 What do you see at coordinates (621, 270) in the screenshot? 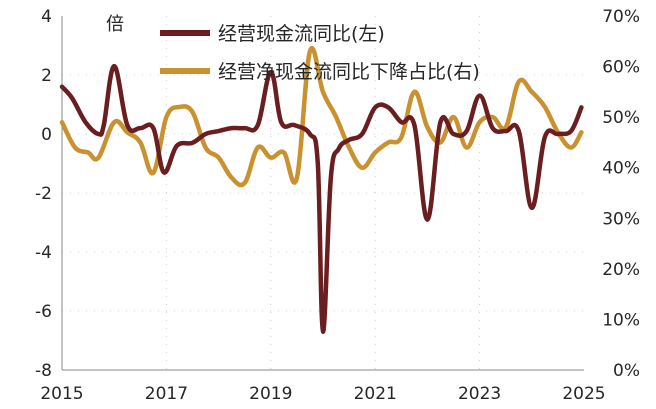
I see `right-tick-label: 20%` at bounding box center [621, 270].